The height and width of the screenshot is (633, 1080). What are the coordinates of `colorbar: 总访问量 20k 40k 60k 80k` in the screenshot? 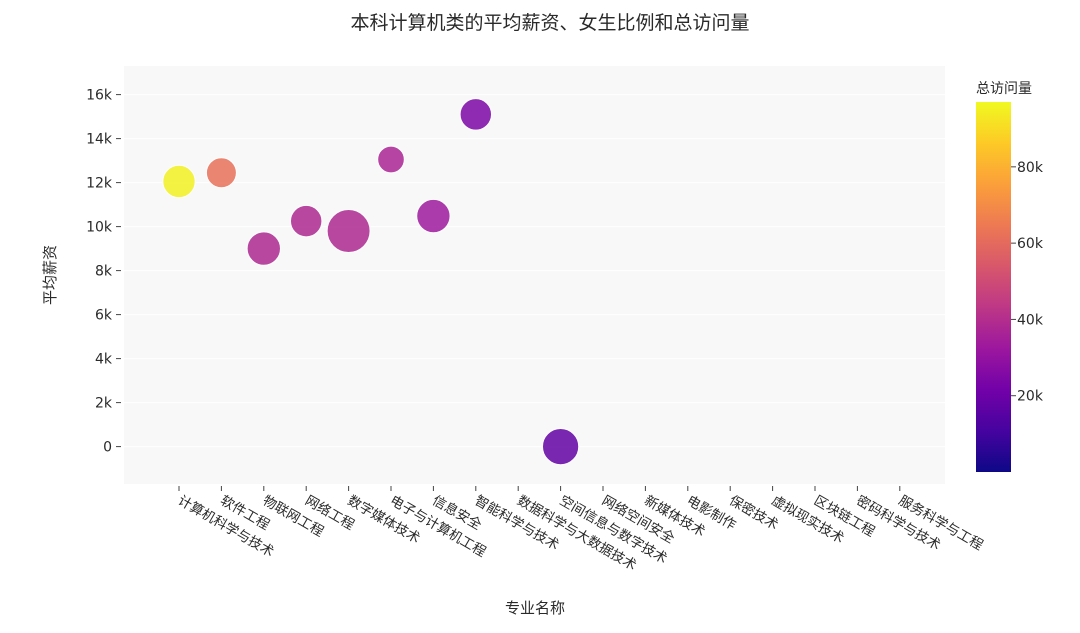 It's located at (1010, 276).